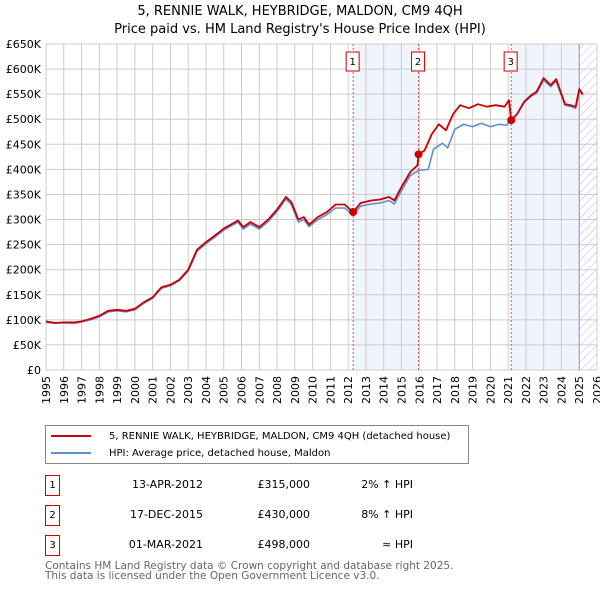  What do you see at coordinates (206, 390) in the screenshot?
I see `x-tick-label: 2004` at bounding box center [206, 390].